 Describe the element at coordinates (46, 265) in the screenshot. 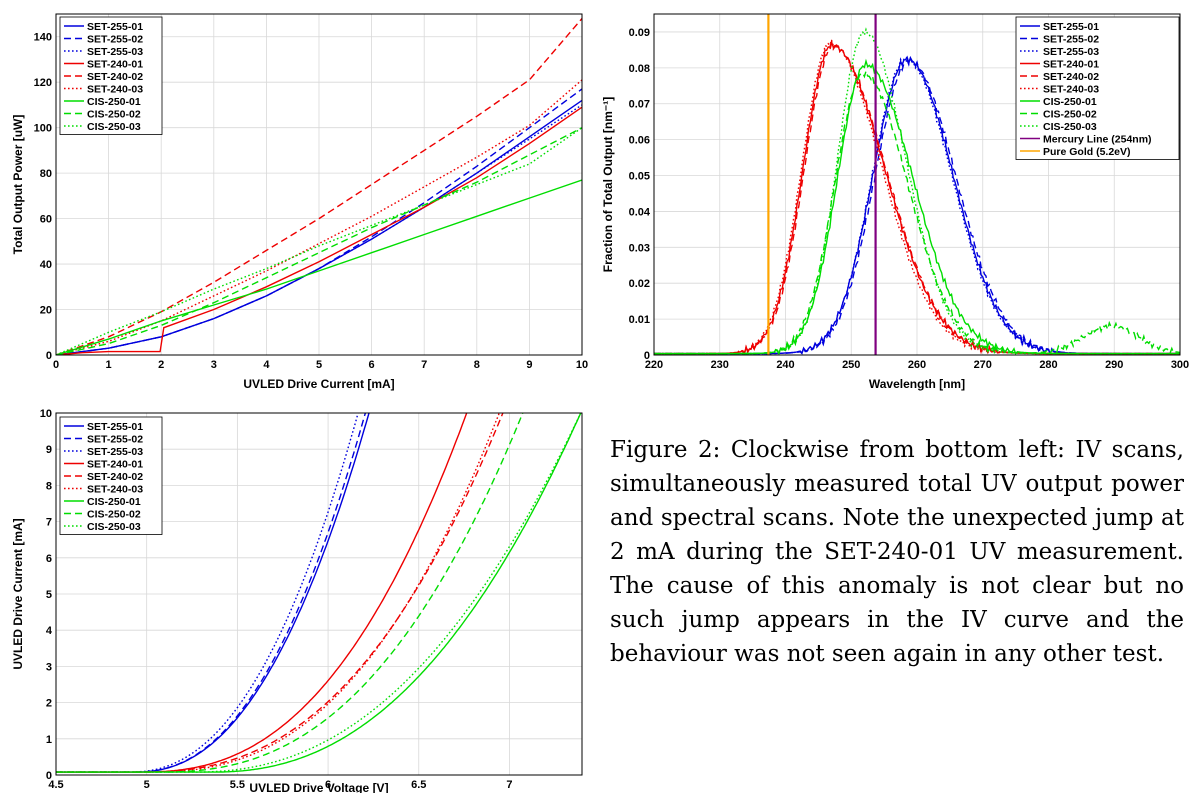

I see `y-tick-label: 40` at that location.